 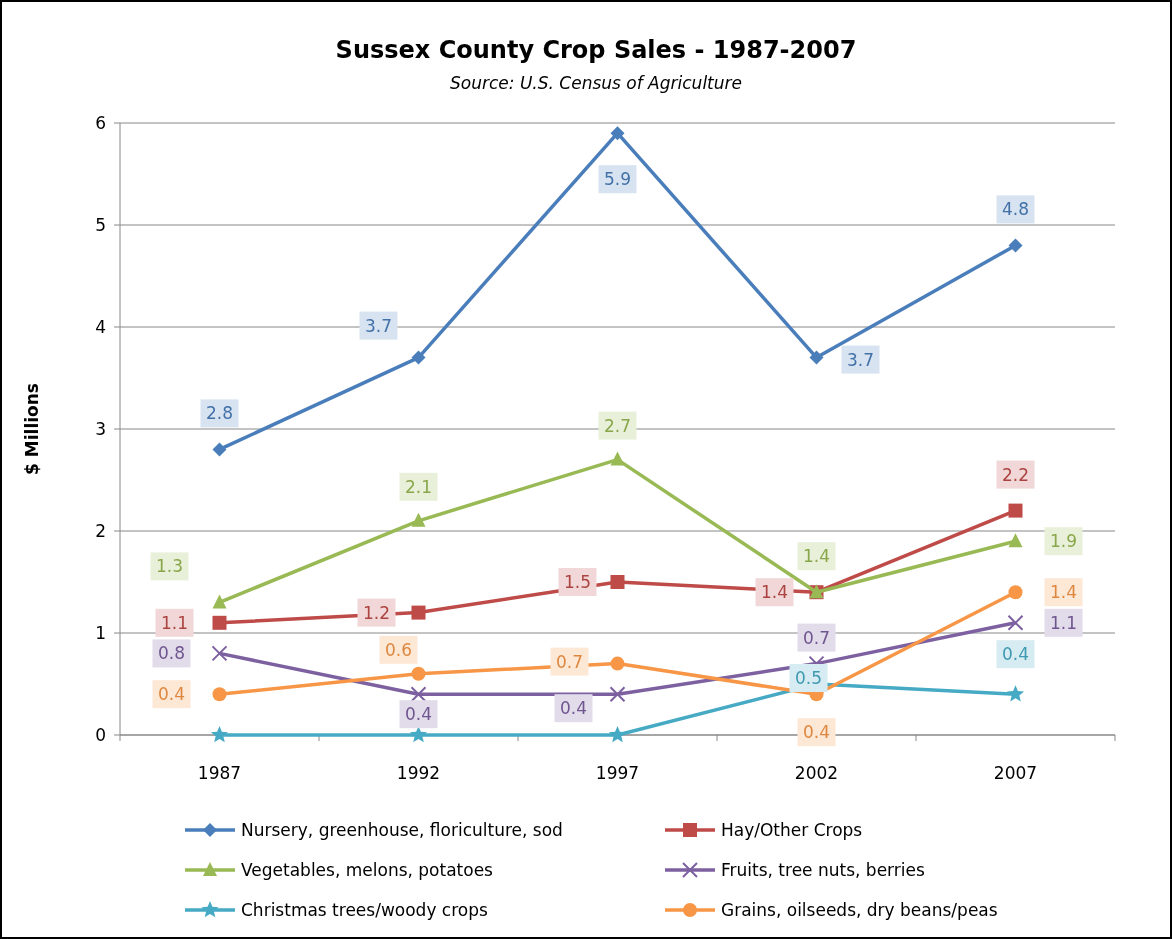 What do you see at coordinates (100, 327) in the screenshot?
I see `y-tick-label: 4` at bounding box center [100, 327].